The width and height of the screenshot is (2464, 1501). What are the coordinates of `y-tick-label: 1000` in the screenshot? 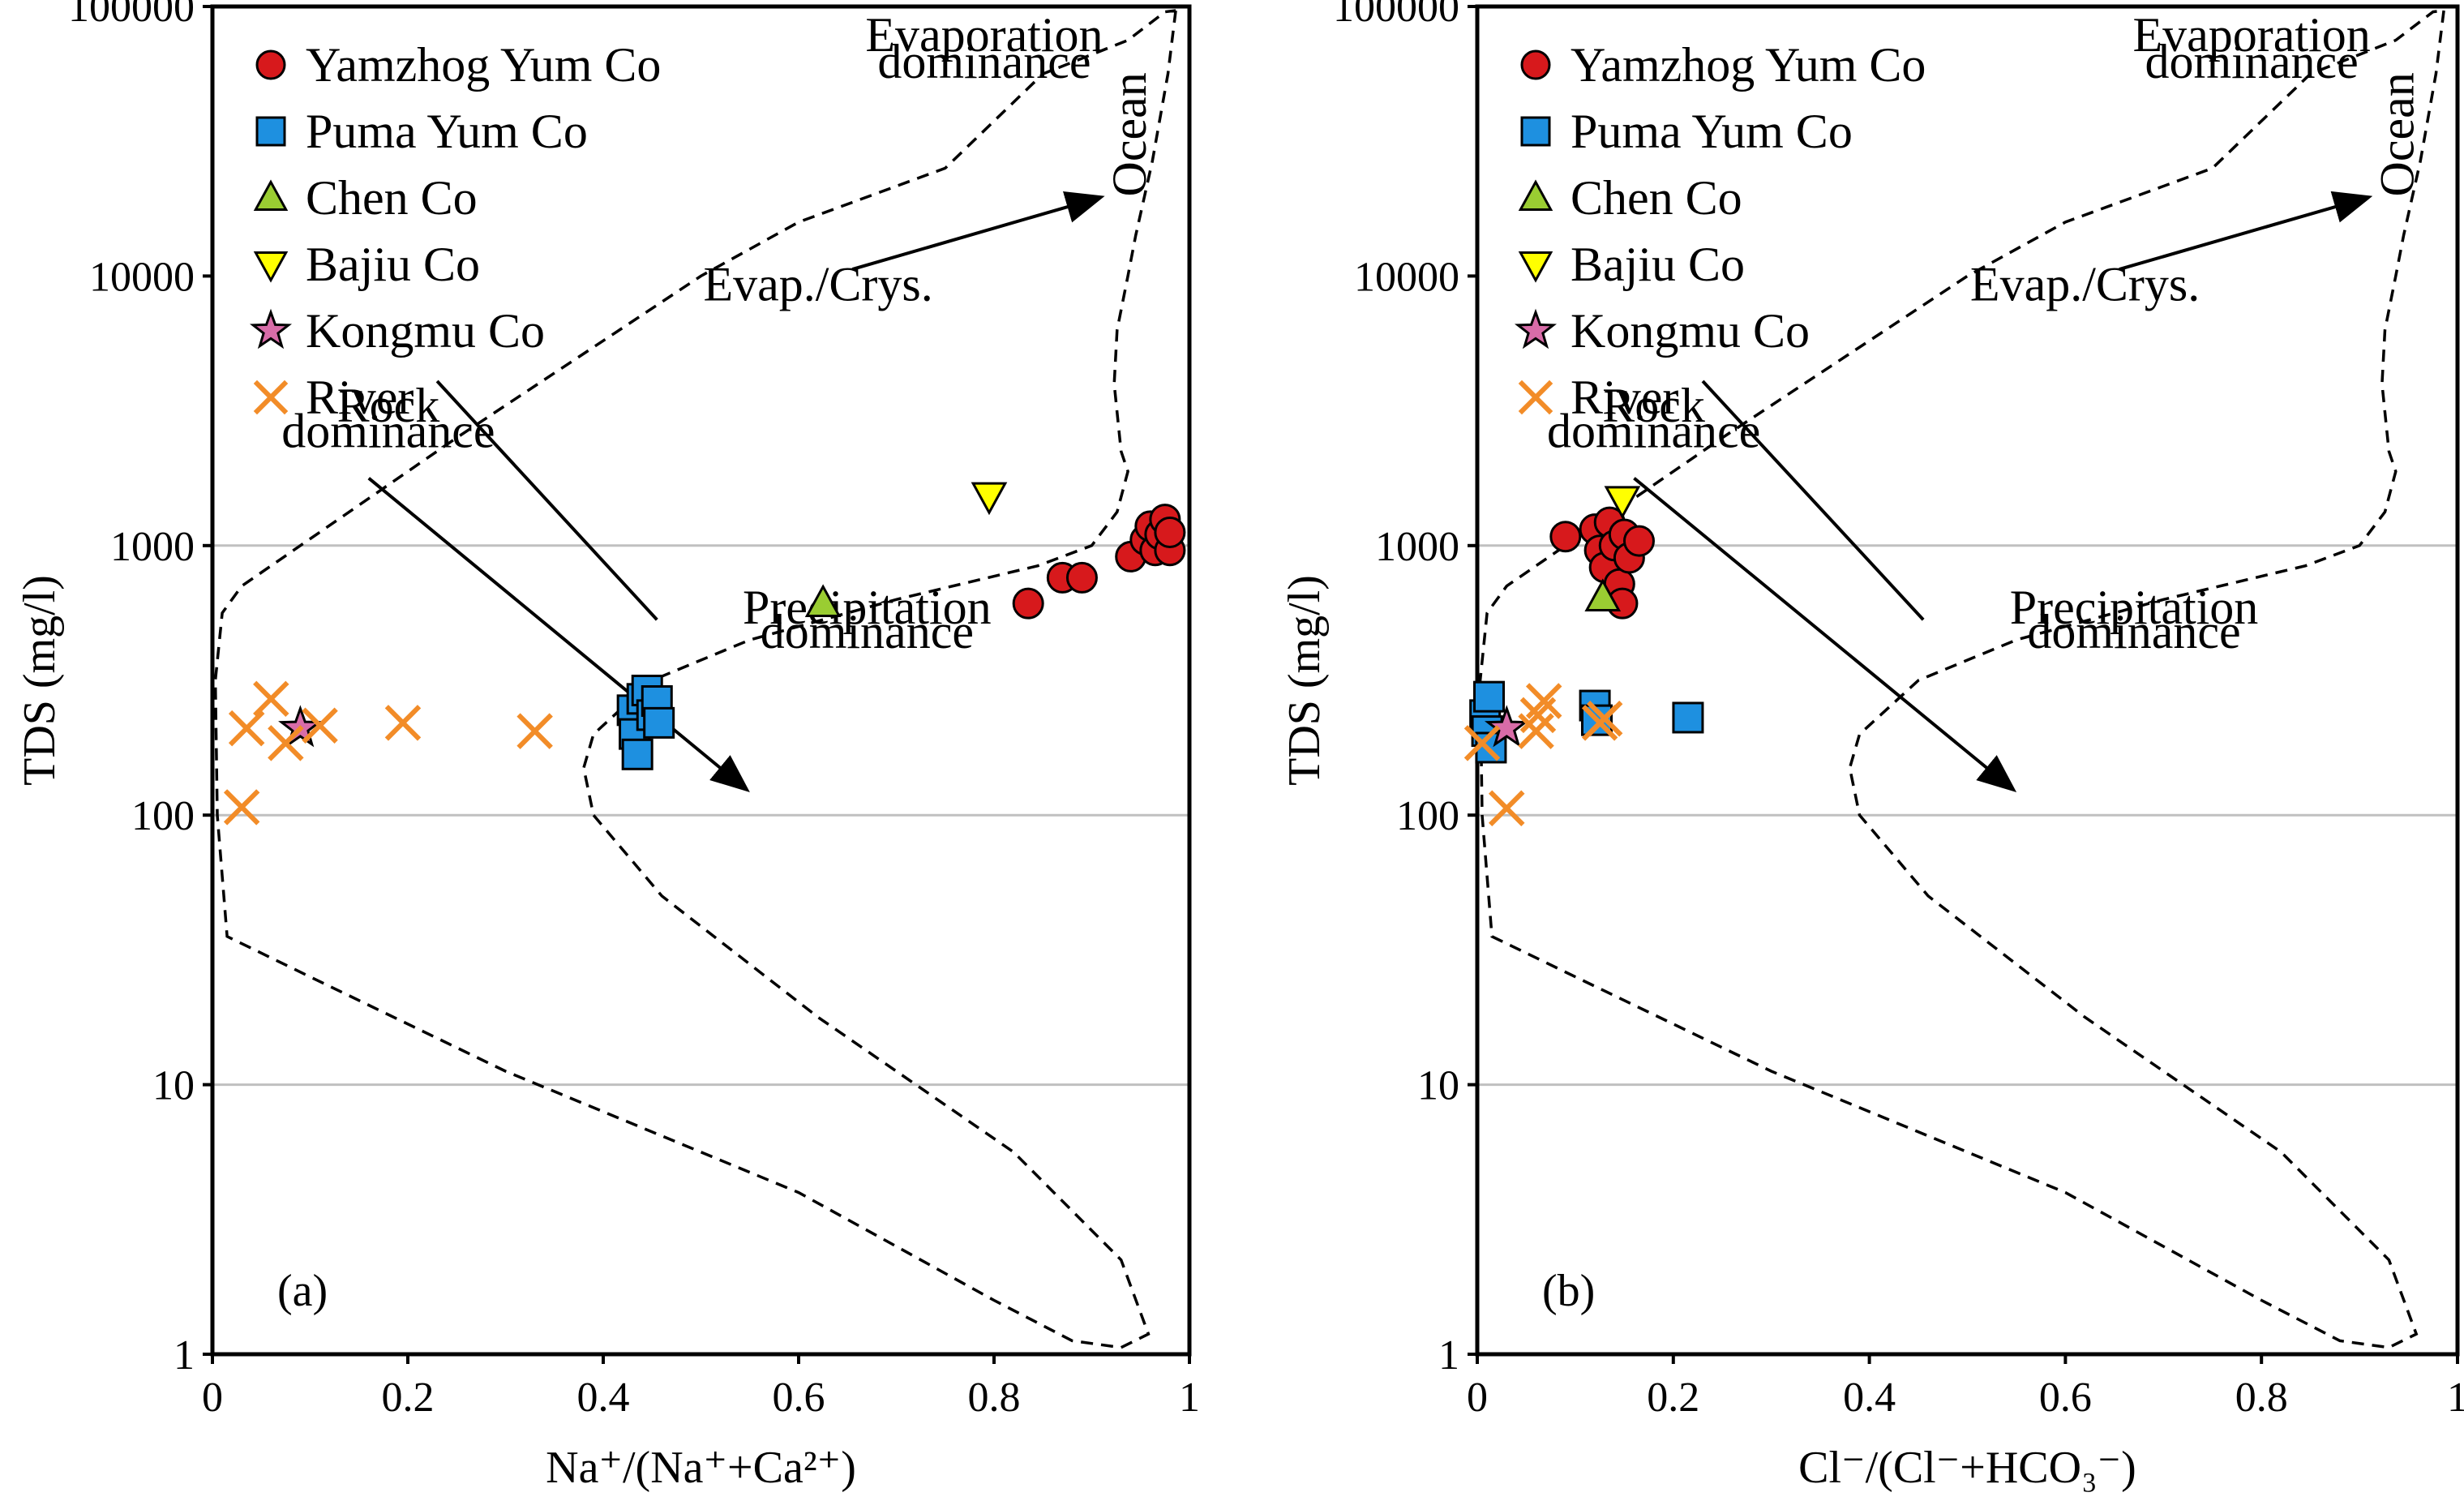 It's located at (1417, 547).